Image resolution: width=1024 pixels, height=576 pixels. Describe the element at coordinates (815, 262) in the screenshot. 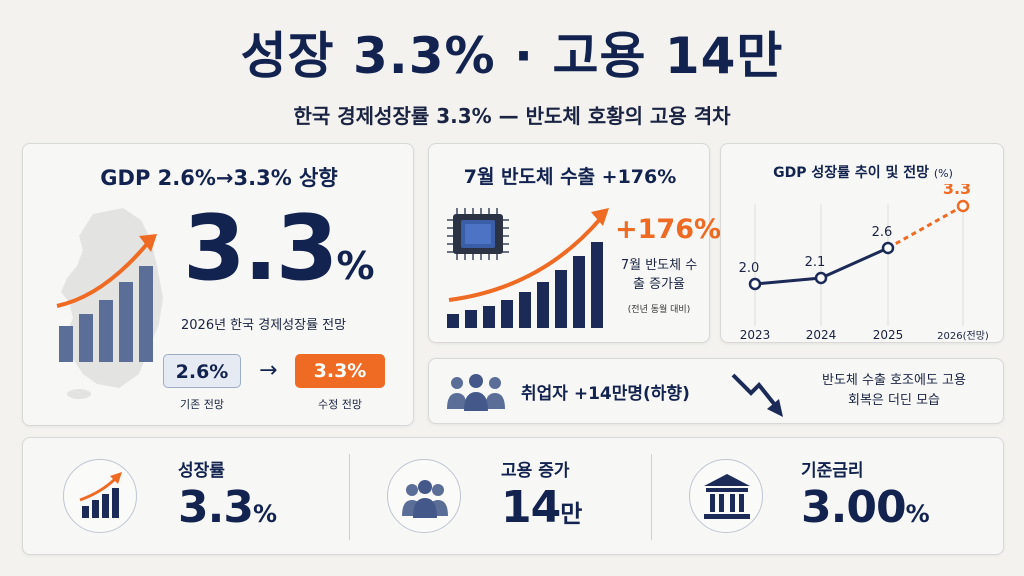

I see `data-label: 2.1` at that location.